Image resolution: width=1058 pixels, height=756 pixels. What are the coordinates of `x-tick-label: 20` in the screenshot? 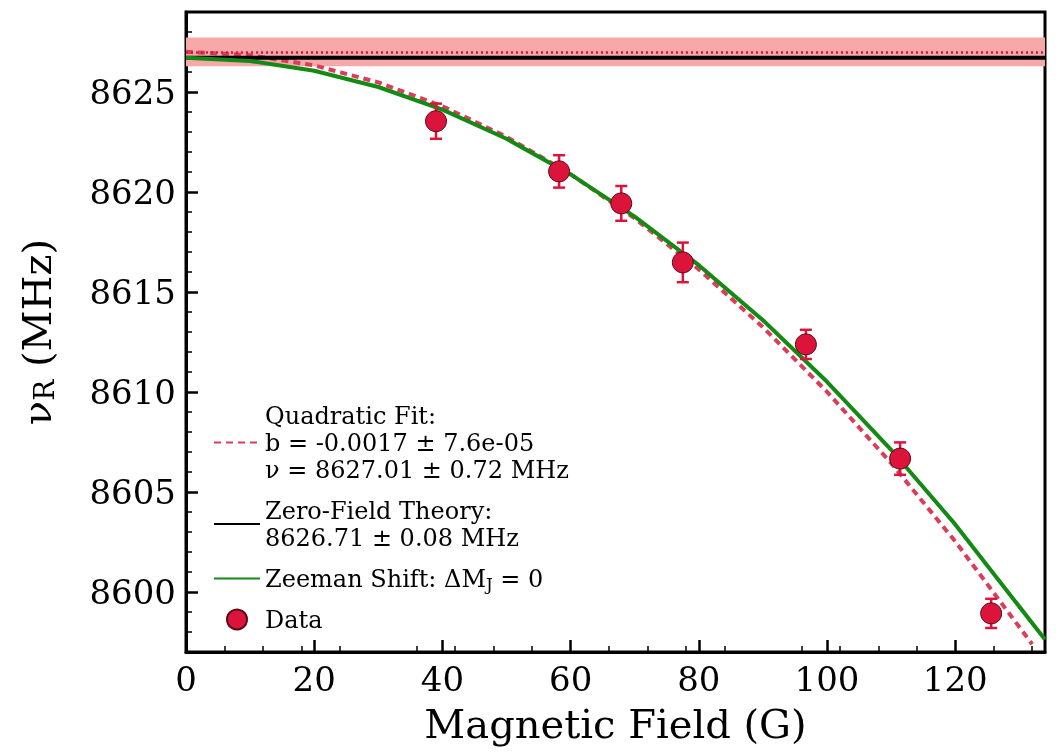 It's located at (314, 679).